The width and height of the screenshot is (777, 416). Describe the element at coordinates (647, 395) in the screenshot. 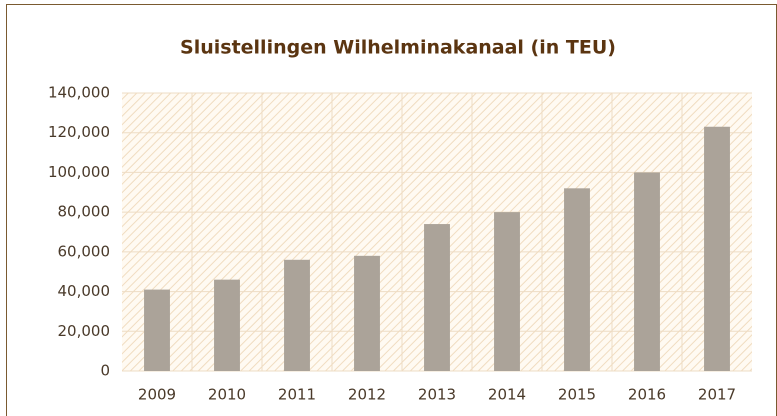

I see `x-tick-label: 2016` at that location.